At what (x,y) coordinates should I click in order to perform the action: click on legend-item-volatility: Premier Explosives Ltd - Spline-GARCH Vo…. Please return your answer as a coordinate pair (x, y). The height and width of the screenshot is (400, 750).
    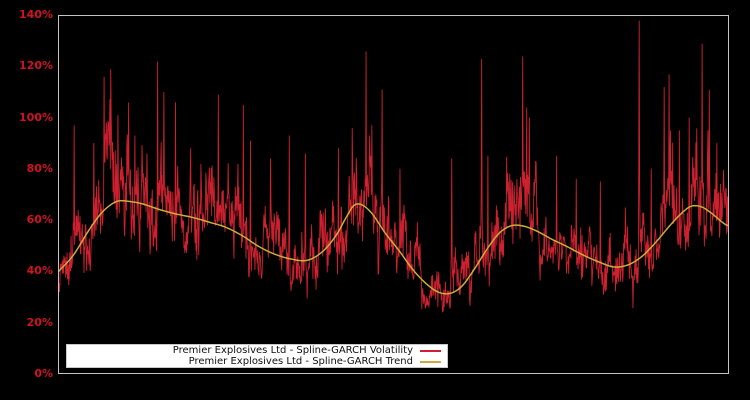
    Looking at the image, I should click on (257, 350).